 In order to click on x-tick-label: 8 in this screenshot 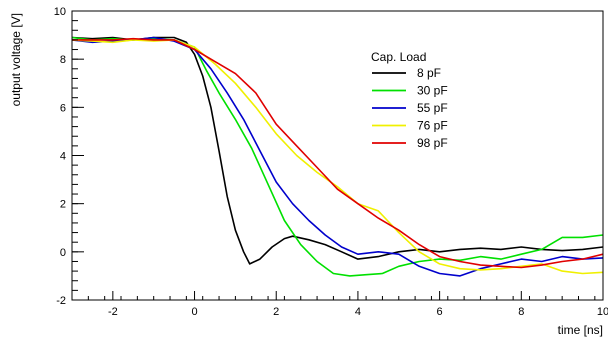, I will do `click(521, 312)`.